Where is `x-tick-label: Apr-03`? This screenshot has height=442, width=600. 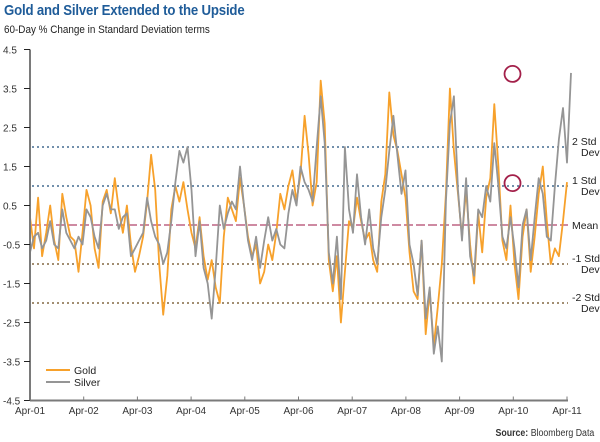
x-tick-label: Apr-03 is located at coordinates (137, 411).